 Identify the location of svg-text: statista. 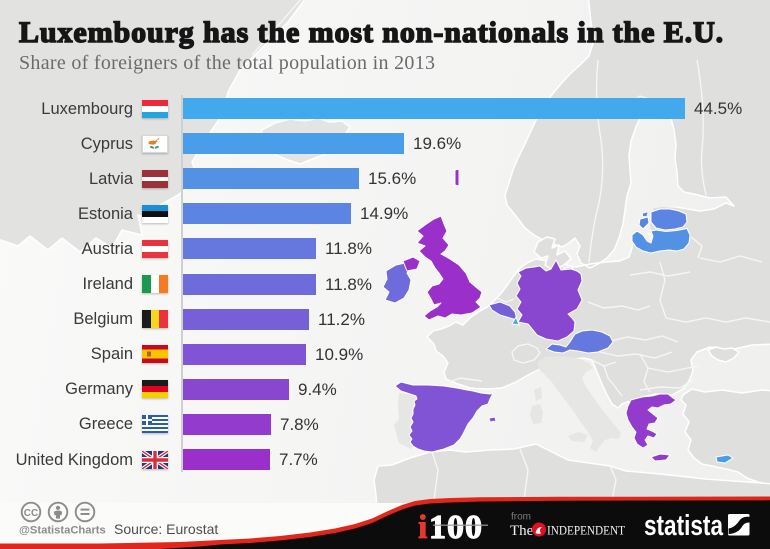
(684, 526).